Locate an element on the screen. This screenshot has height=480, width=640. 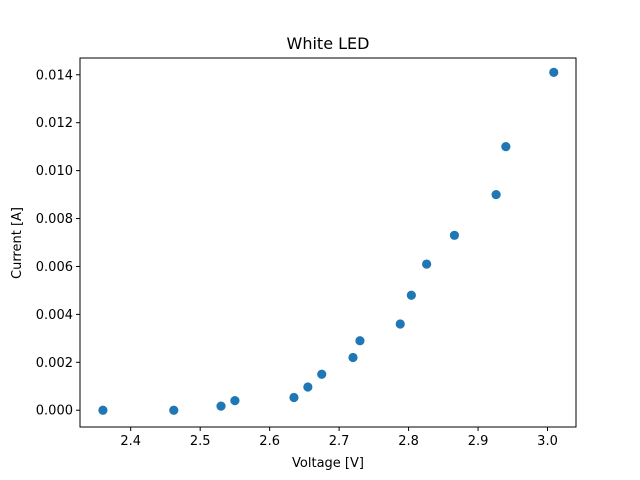
y-tick-label: 0.014 is located at coordinates (54, 75).